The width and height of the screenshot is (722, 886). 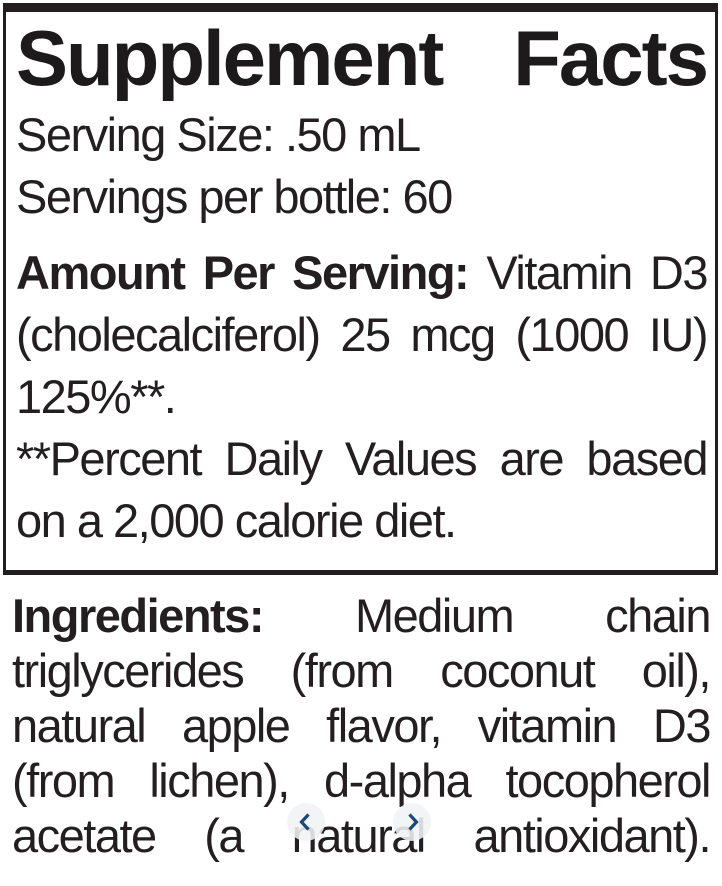 I want to click on ingredients-line-3: natural apple flavor, vitamin D3, so click(x=362, y=725).